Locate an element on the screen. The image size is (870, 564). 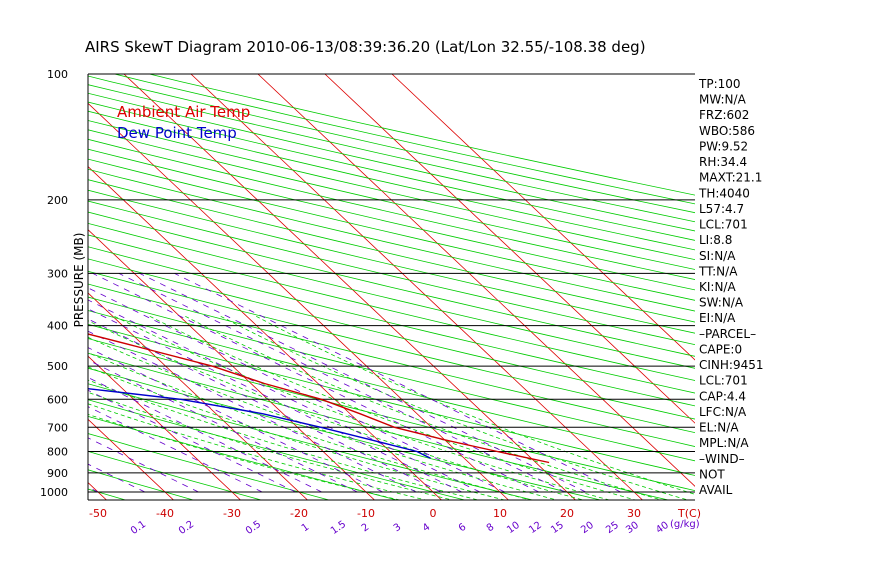
pressure-tick-label: 100 is located at coordinates (57, 74).